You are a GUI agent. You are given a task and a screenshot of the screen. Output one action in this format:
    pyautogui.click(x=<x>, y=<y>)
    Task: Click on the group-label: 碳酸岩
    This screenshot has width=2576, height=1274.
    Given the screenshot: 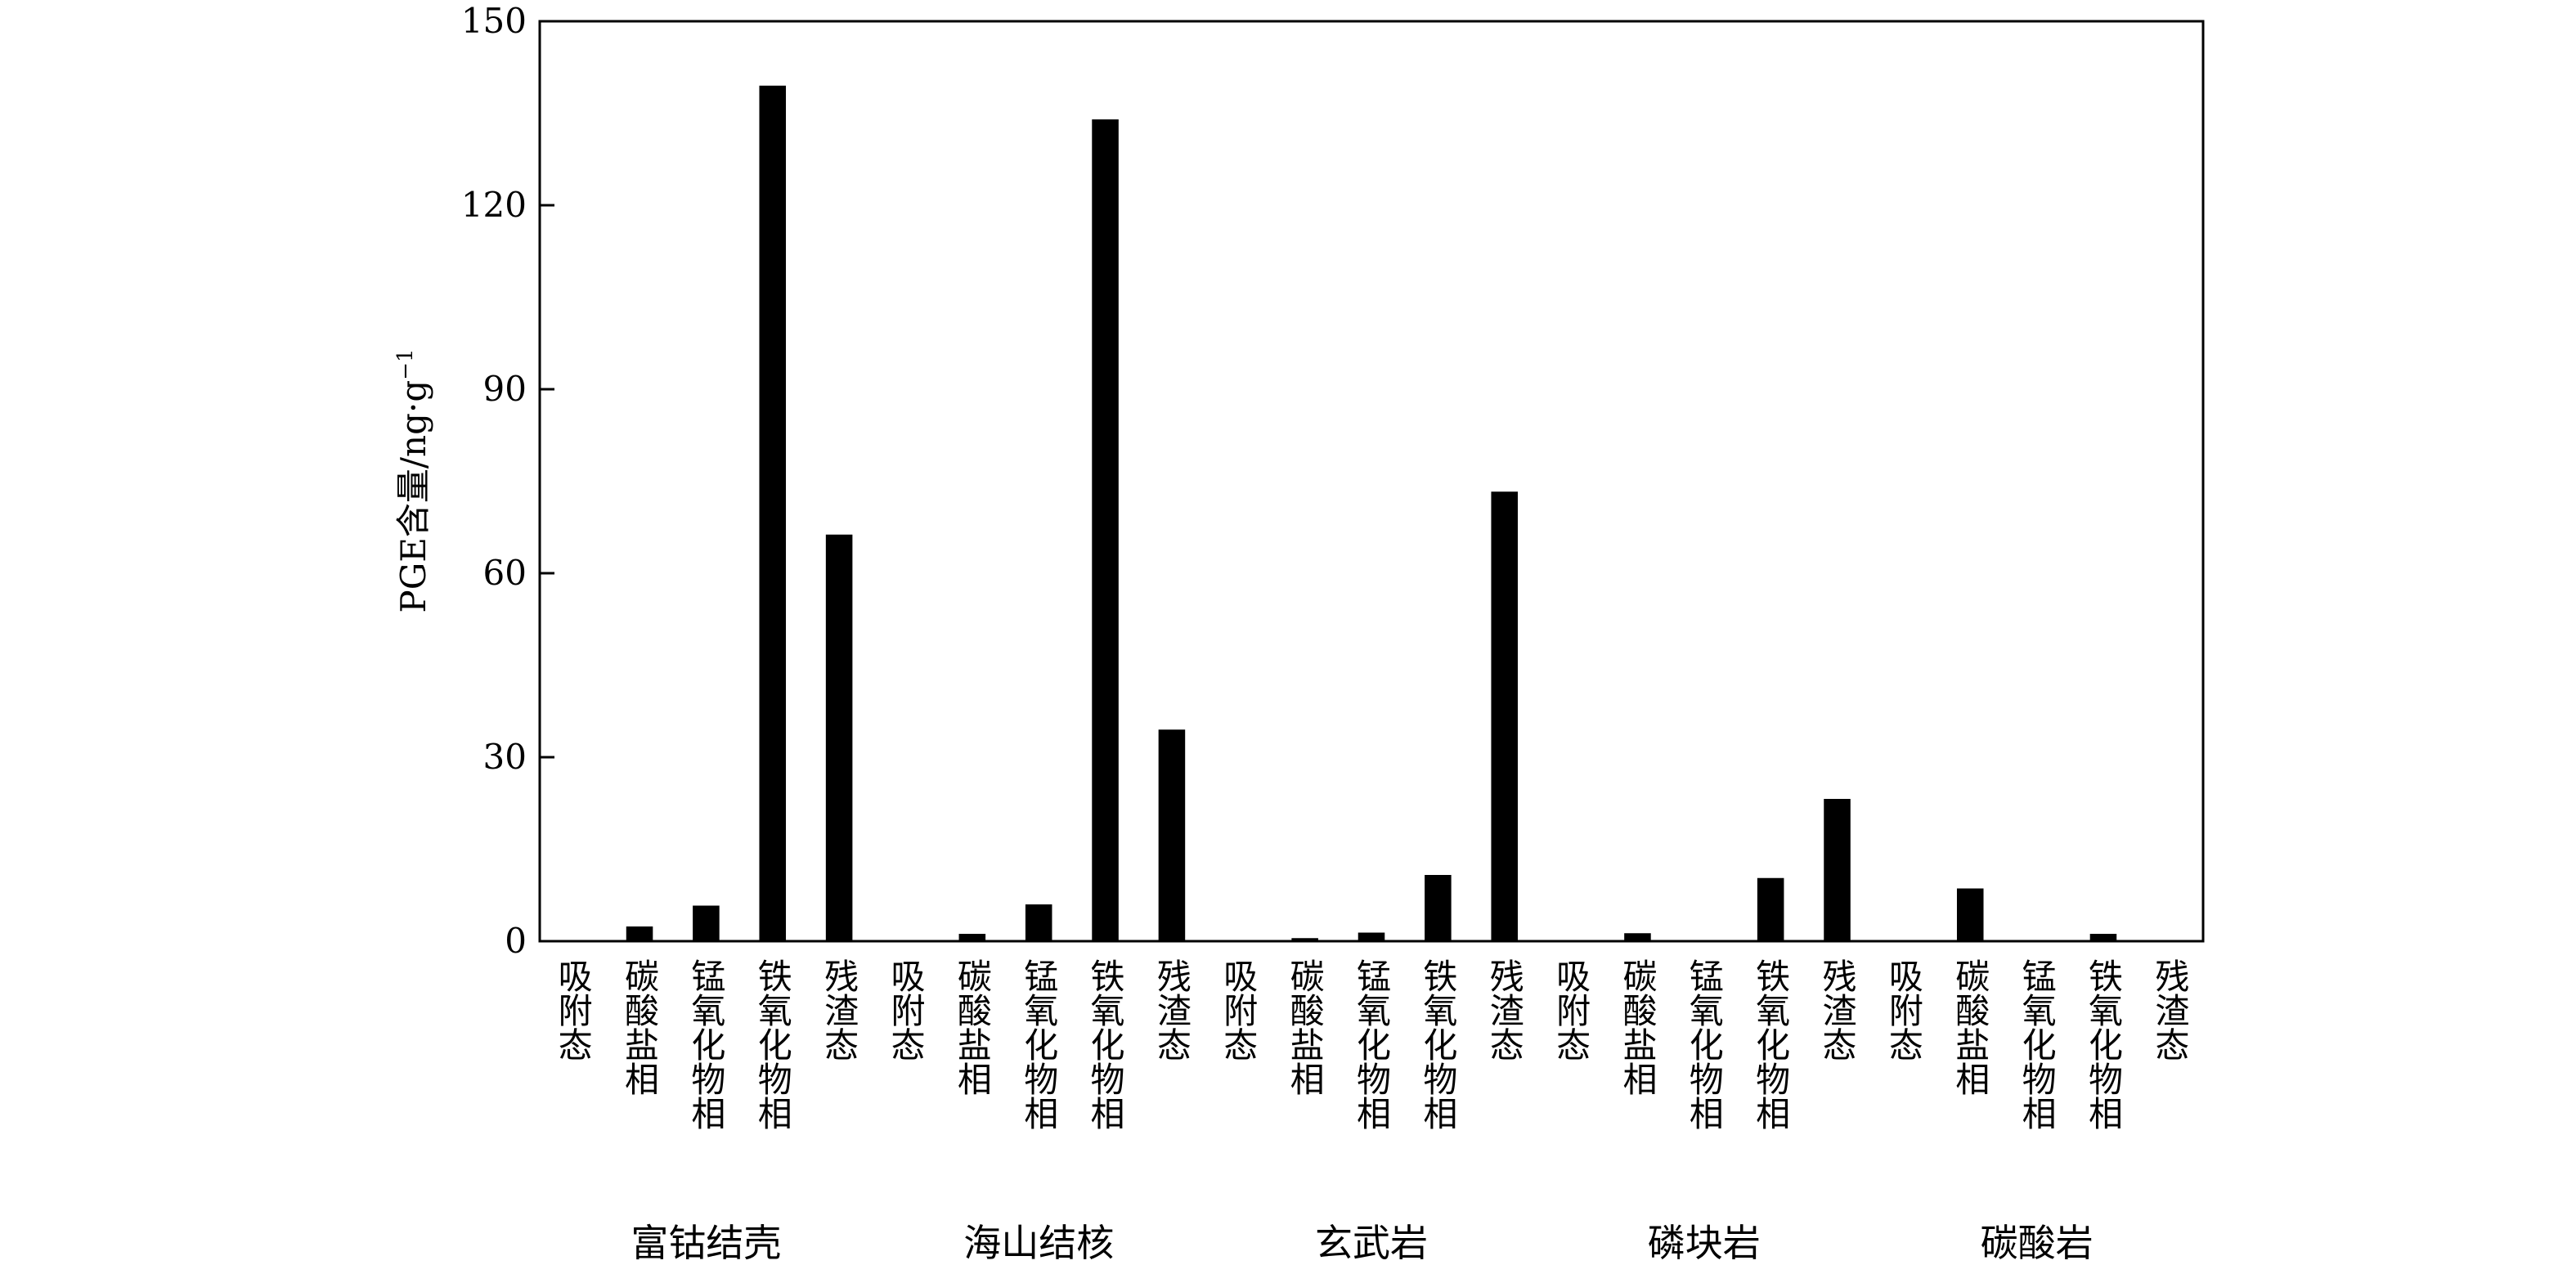 What is the action you would take?
    pyautogui.click(x=2037, y=1243)
    